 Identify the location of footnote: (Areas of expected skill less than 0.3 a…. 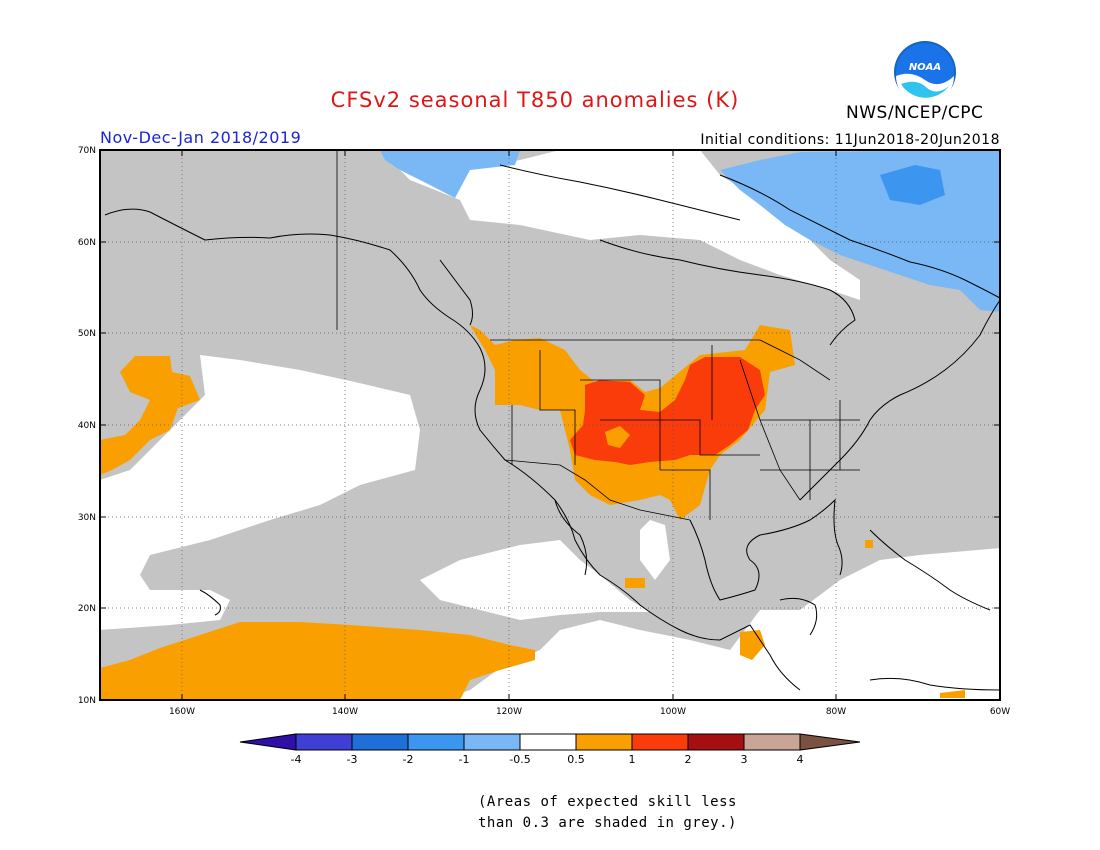
(607, 813).